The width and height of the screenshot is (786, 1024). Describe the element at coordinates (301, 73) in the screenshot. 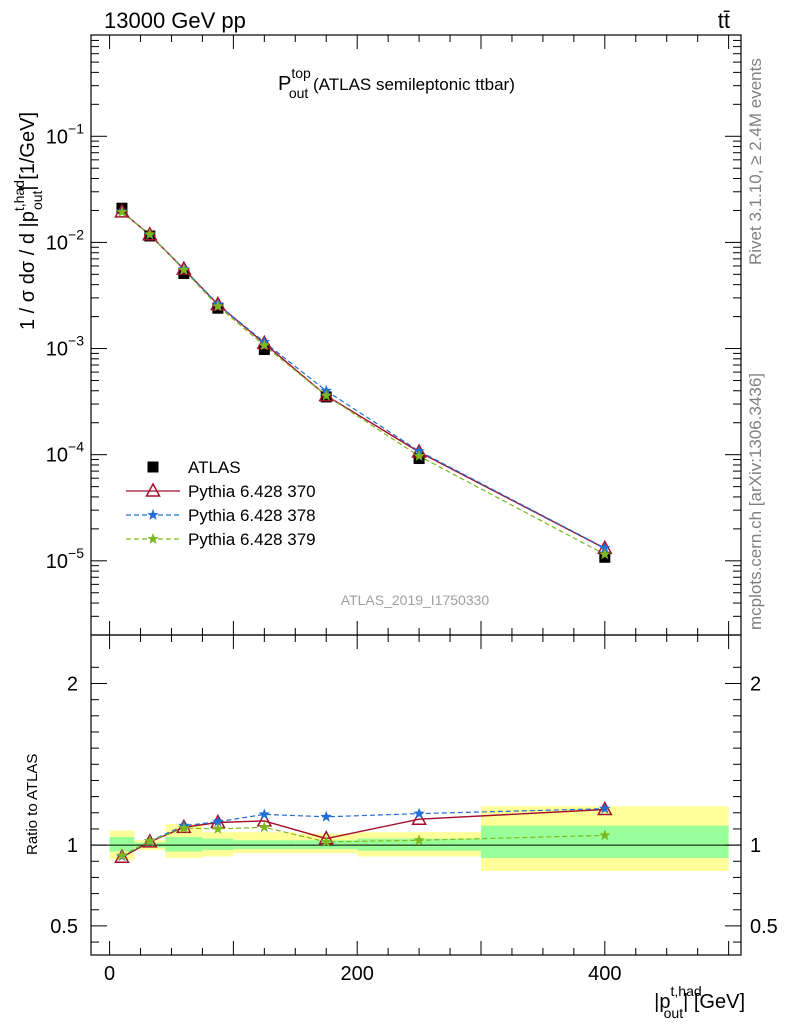

I see `plot-title-sup: top` at that location.